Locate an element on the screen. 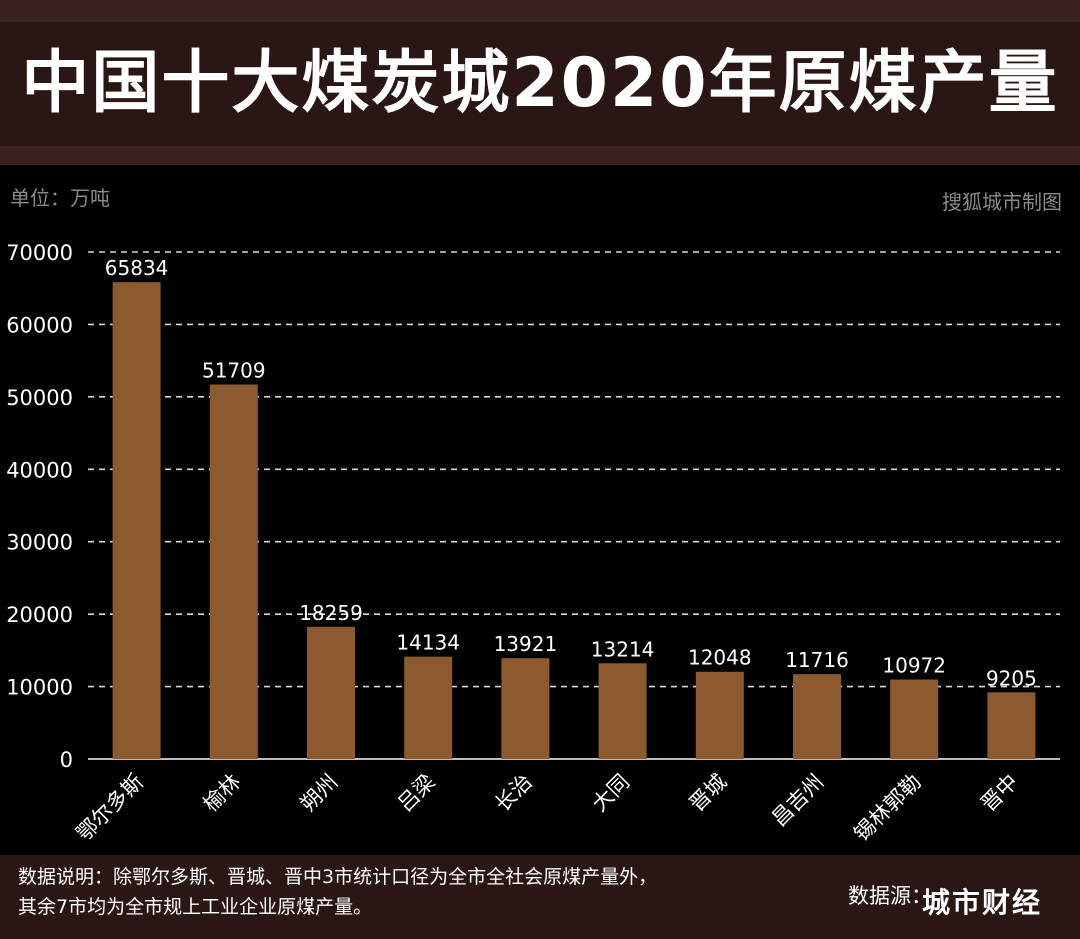 Image resolution: width=1080 pixels, height=939 pixels. data-label: 9205 is located at coordinates (1011, 678).